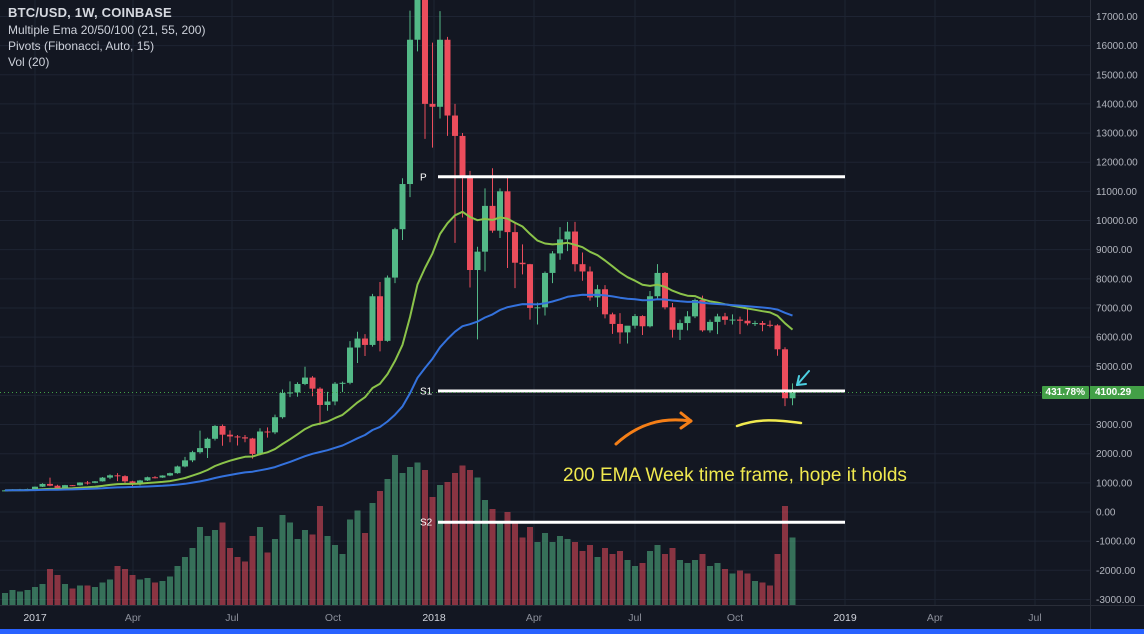  Describe the element at coordinates (1114, 279) in the screenshot. I see `svg-text: 8000.00` at that location.